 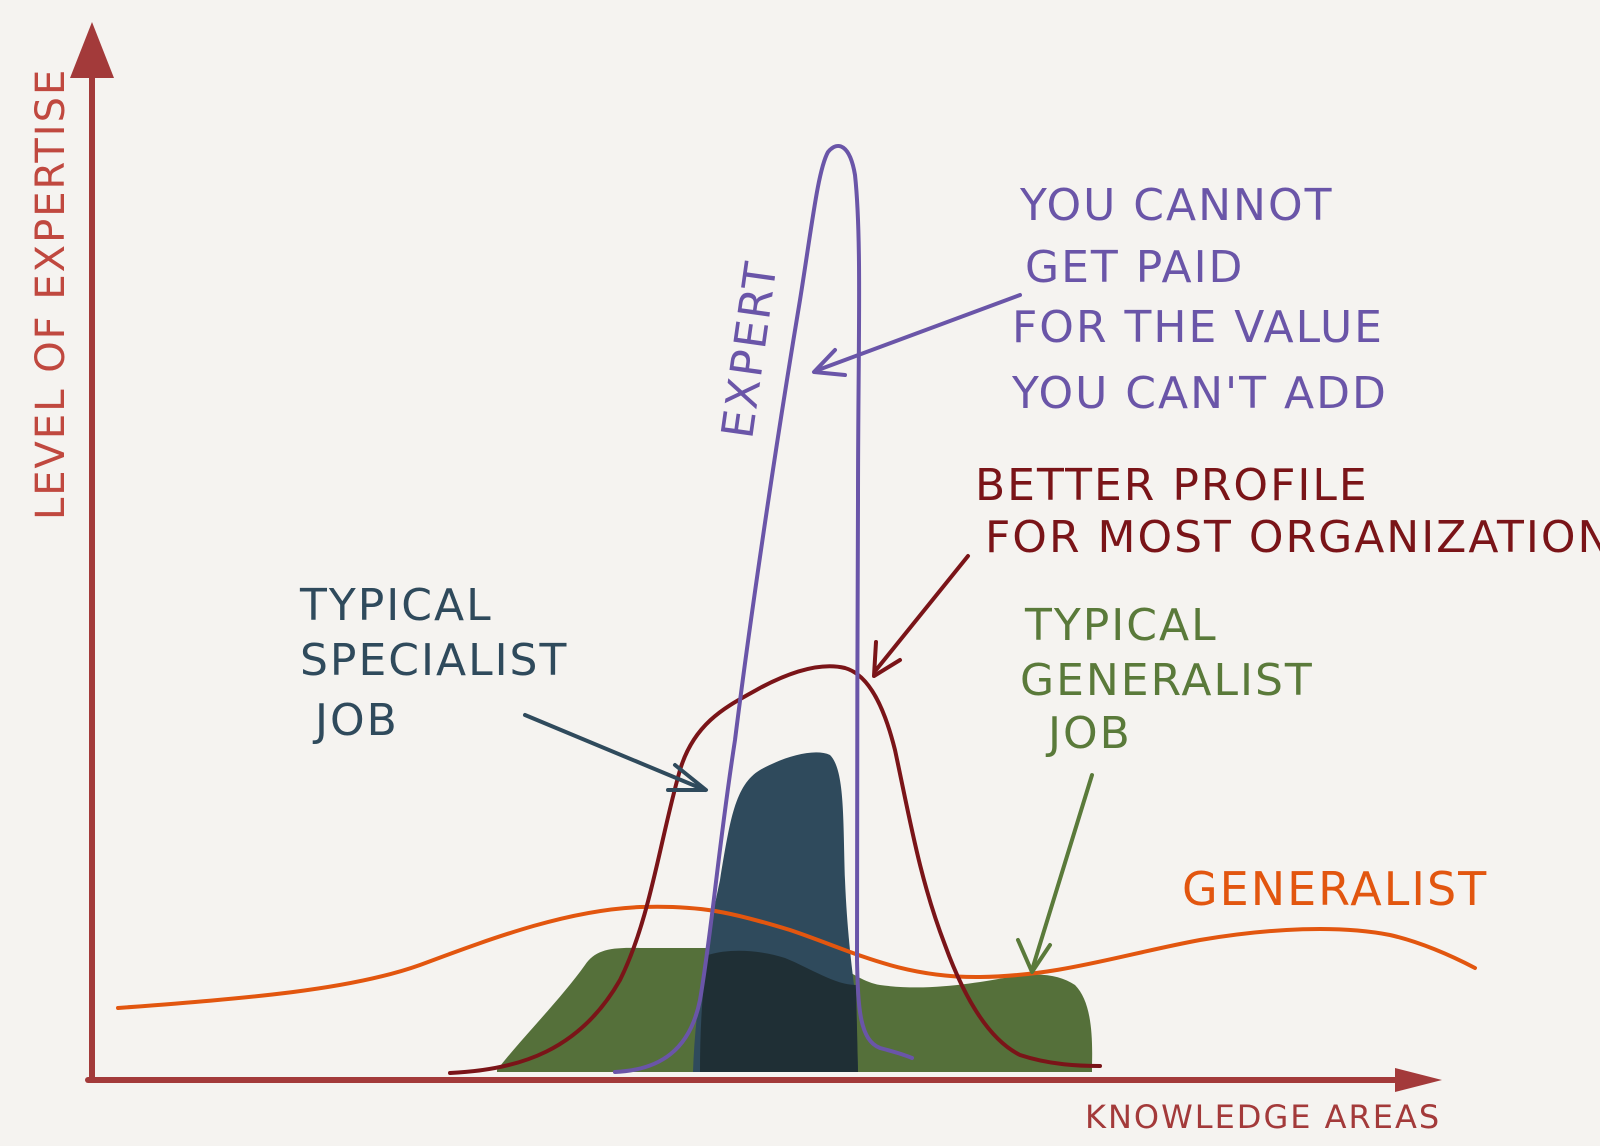 I want to click on better-profile-annotation: BETTER PROFILE FOR MOST ORGANIZATIONS, so click(x=1236, y=569).